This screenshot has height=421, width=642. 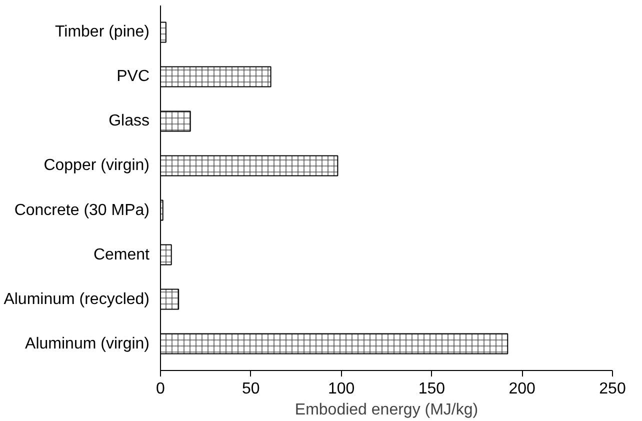 I want to click on x-tick-label: 100, so click(x=341, y=389).